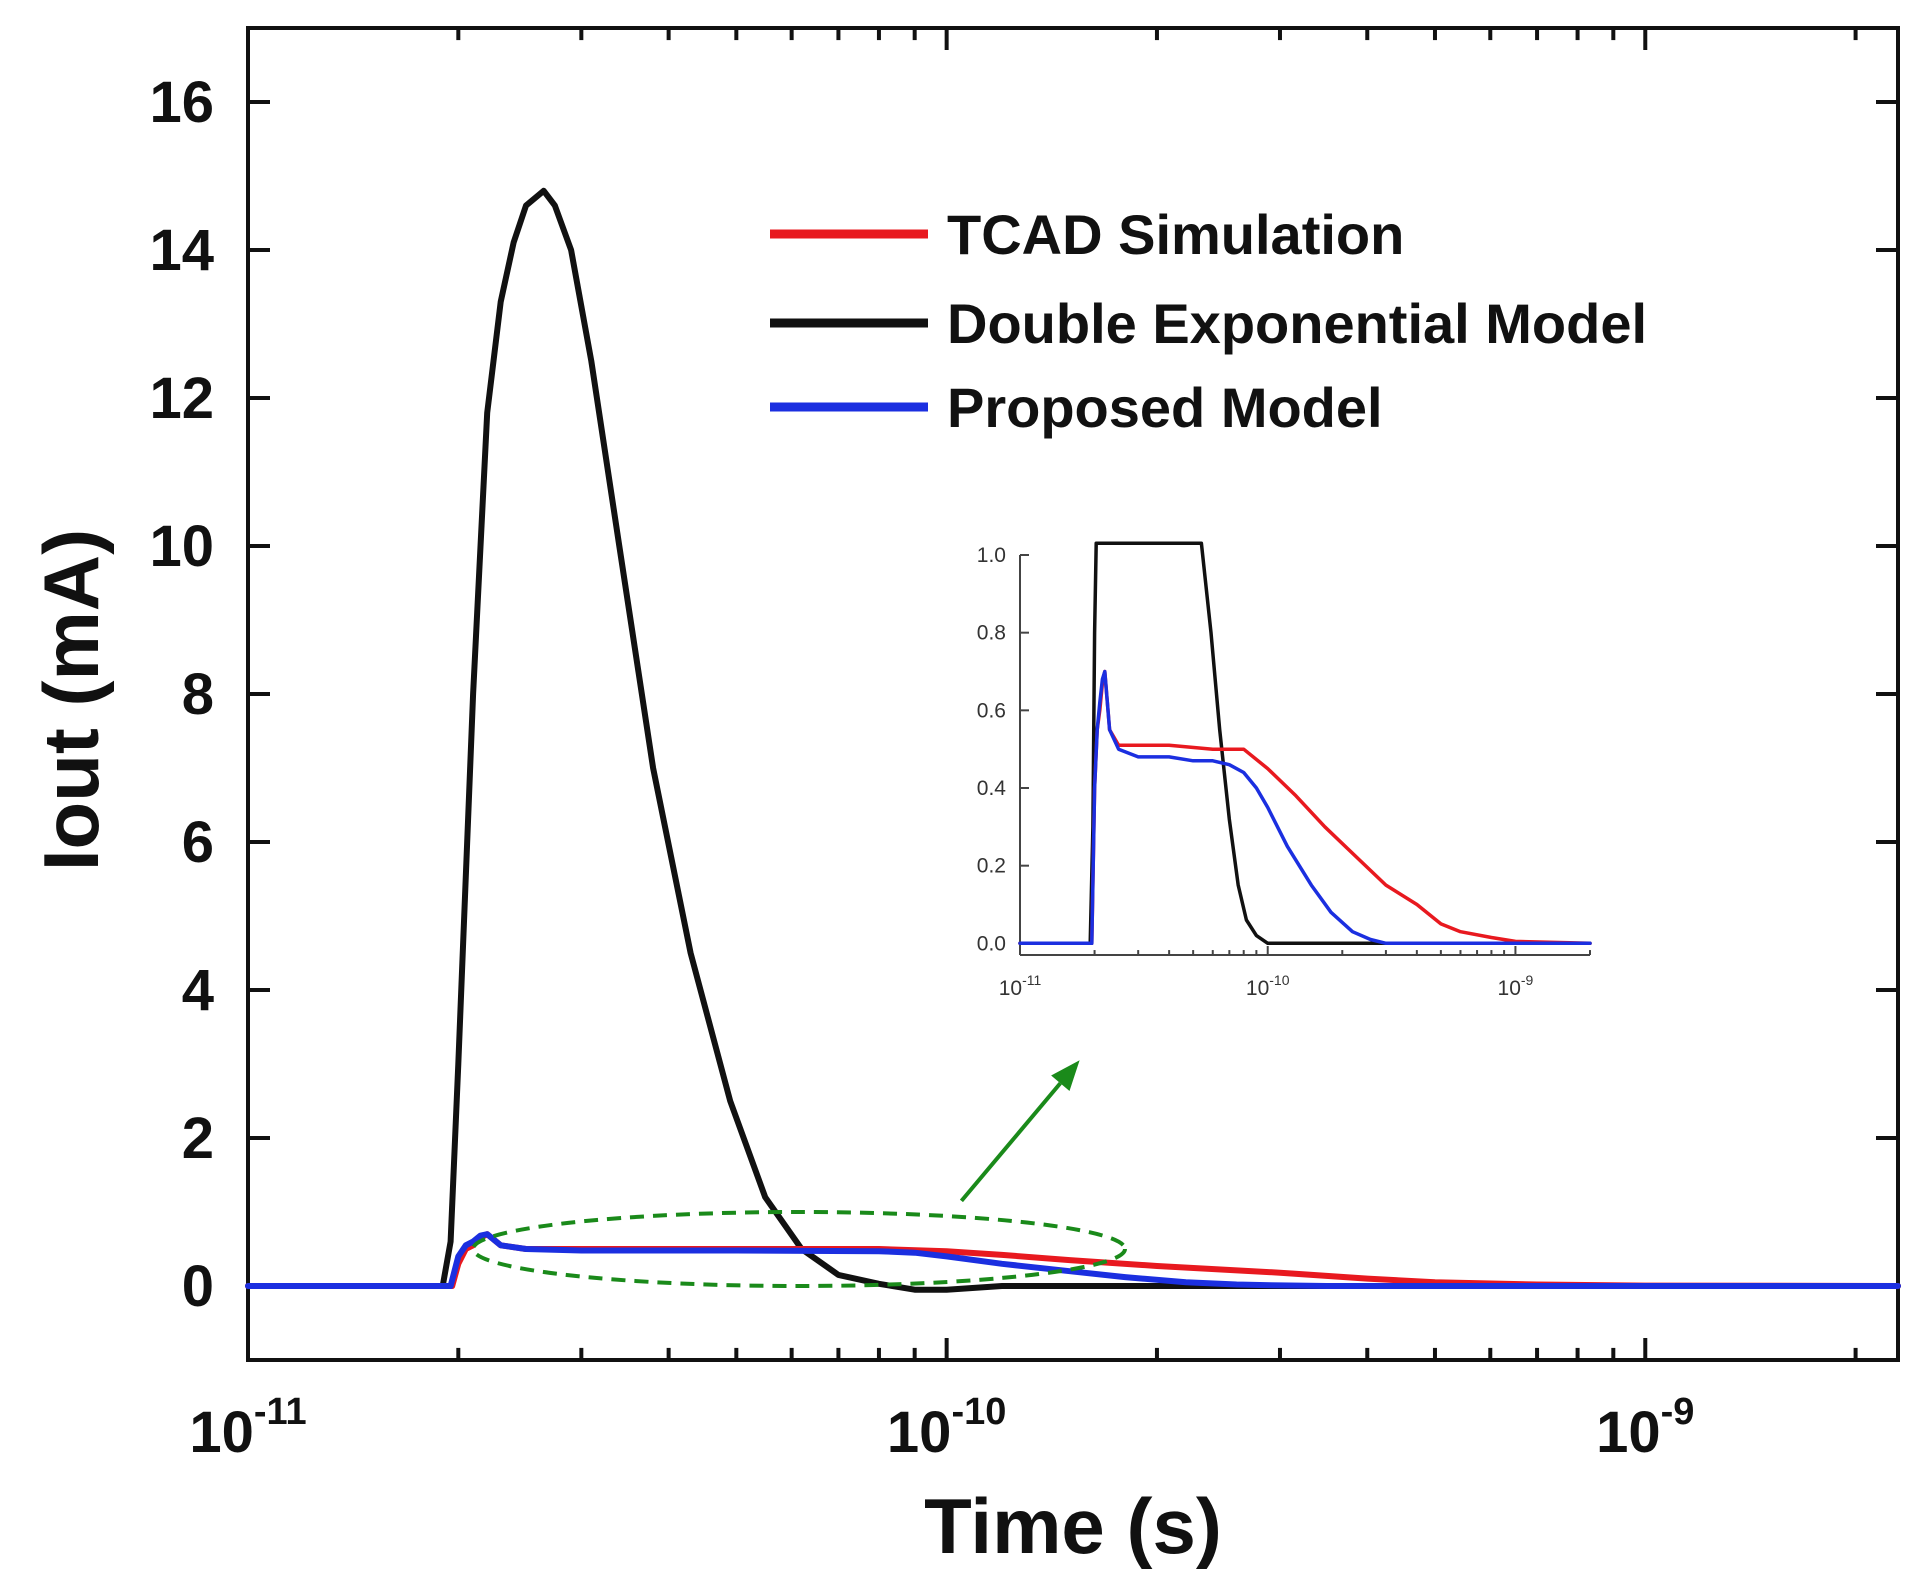  What do you see at coordinates (181, 546) in the screenshot?
I see `main-y-tick-label: 10` at bounding box center [181, 546].